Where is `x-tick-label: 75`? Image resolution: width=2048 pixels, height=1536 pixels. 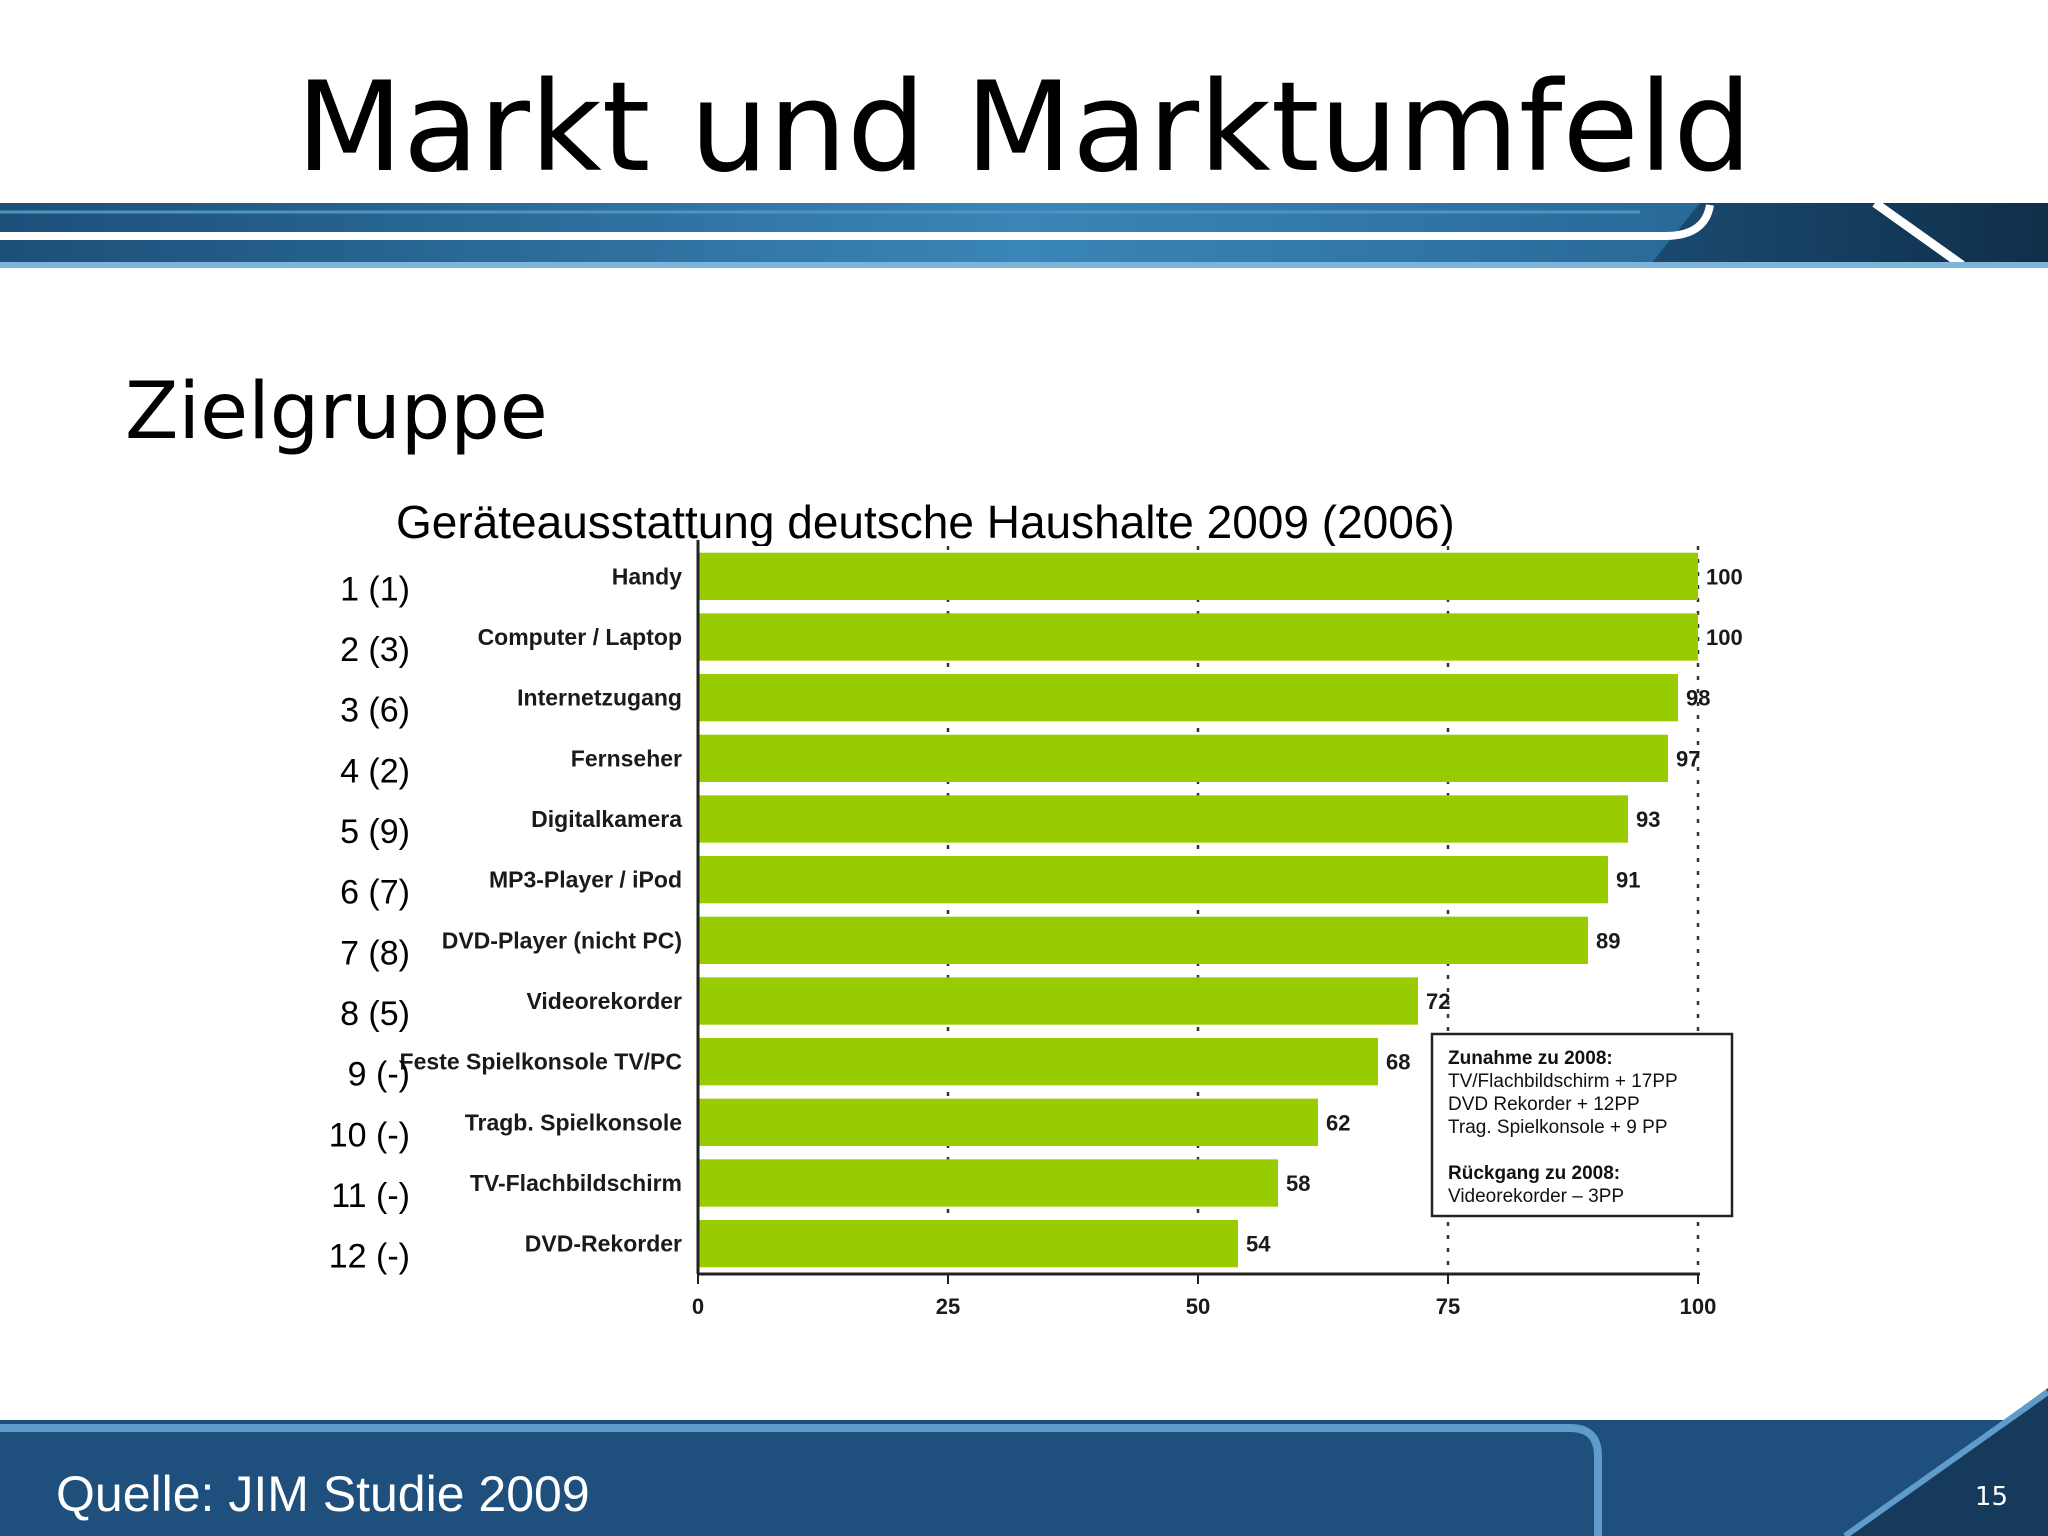
x-tick-label: 75 is located at coordinates (1448, 1306).